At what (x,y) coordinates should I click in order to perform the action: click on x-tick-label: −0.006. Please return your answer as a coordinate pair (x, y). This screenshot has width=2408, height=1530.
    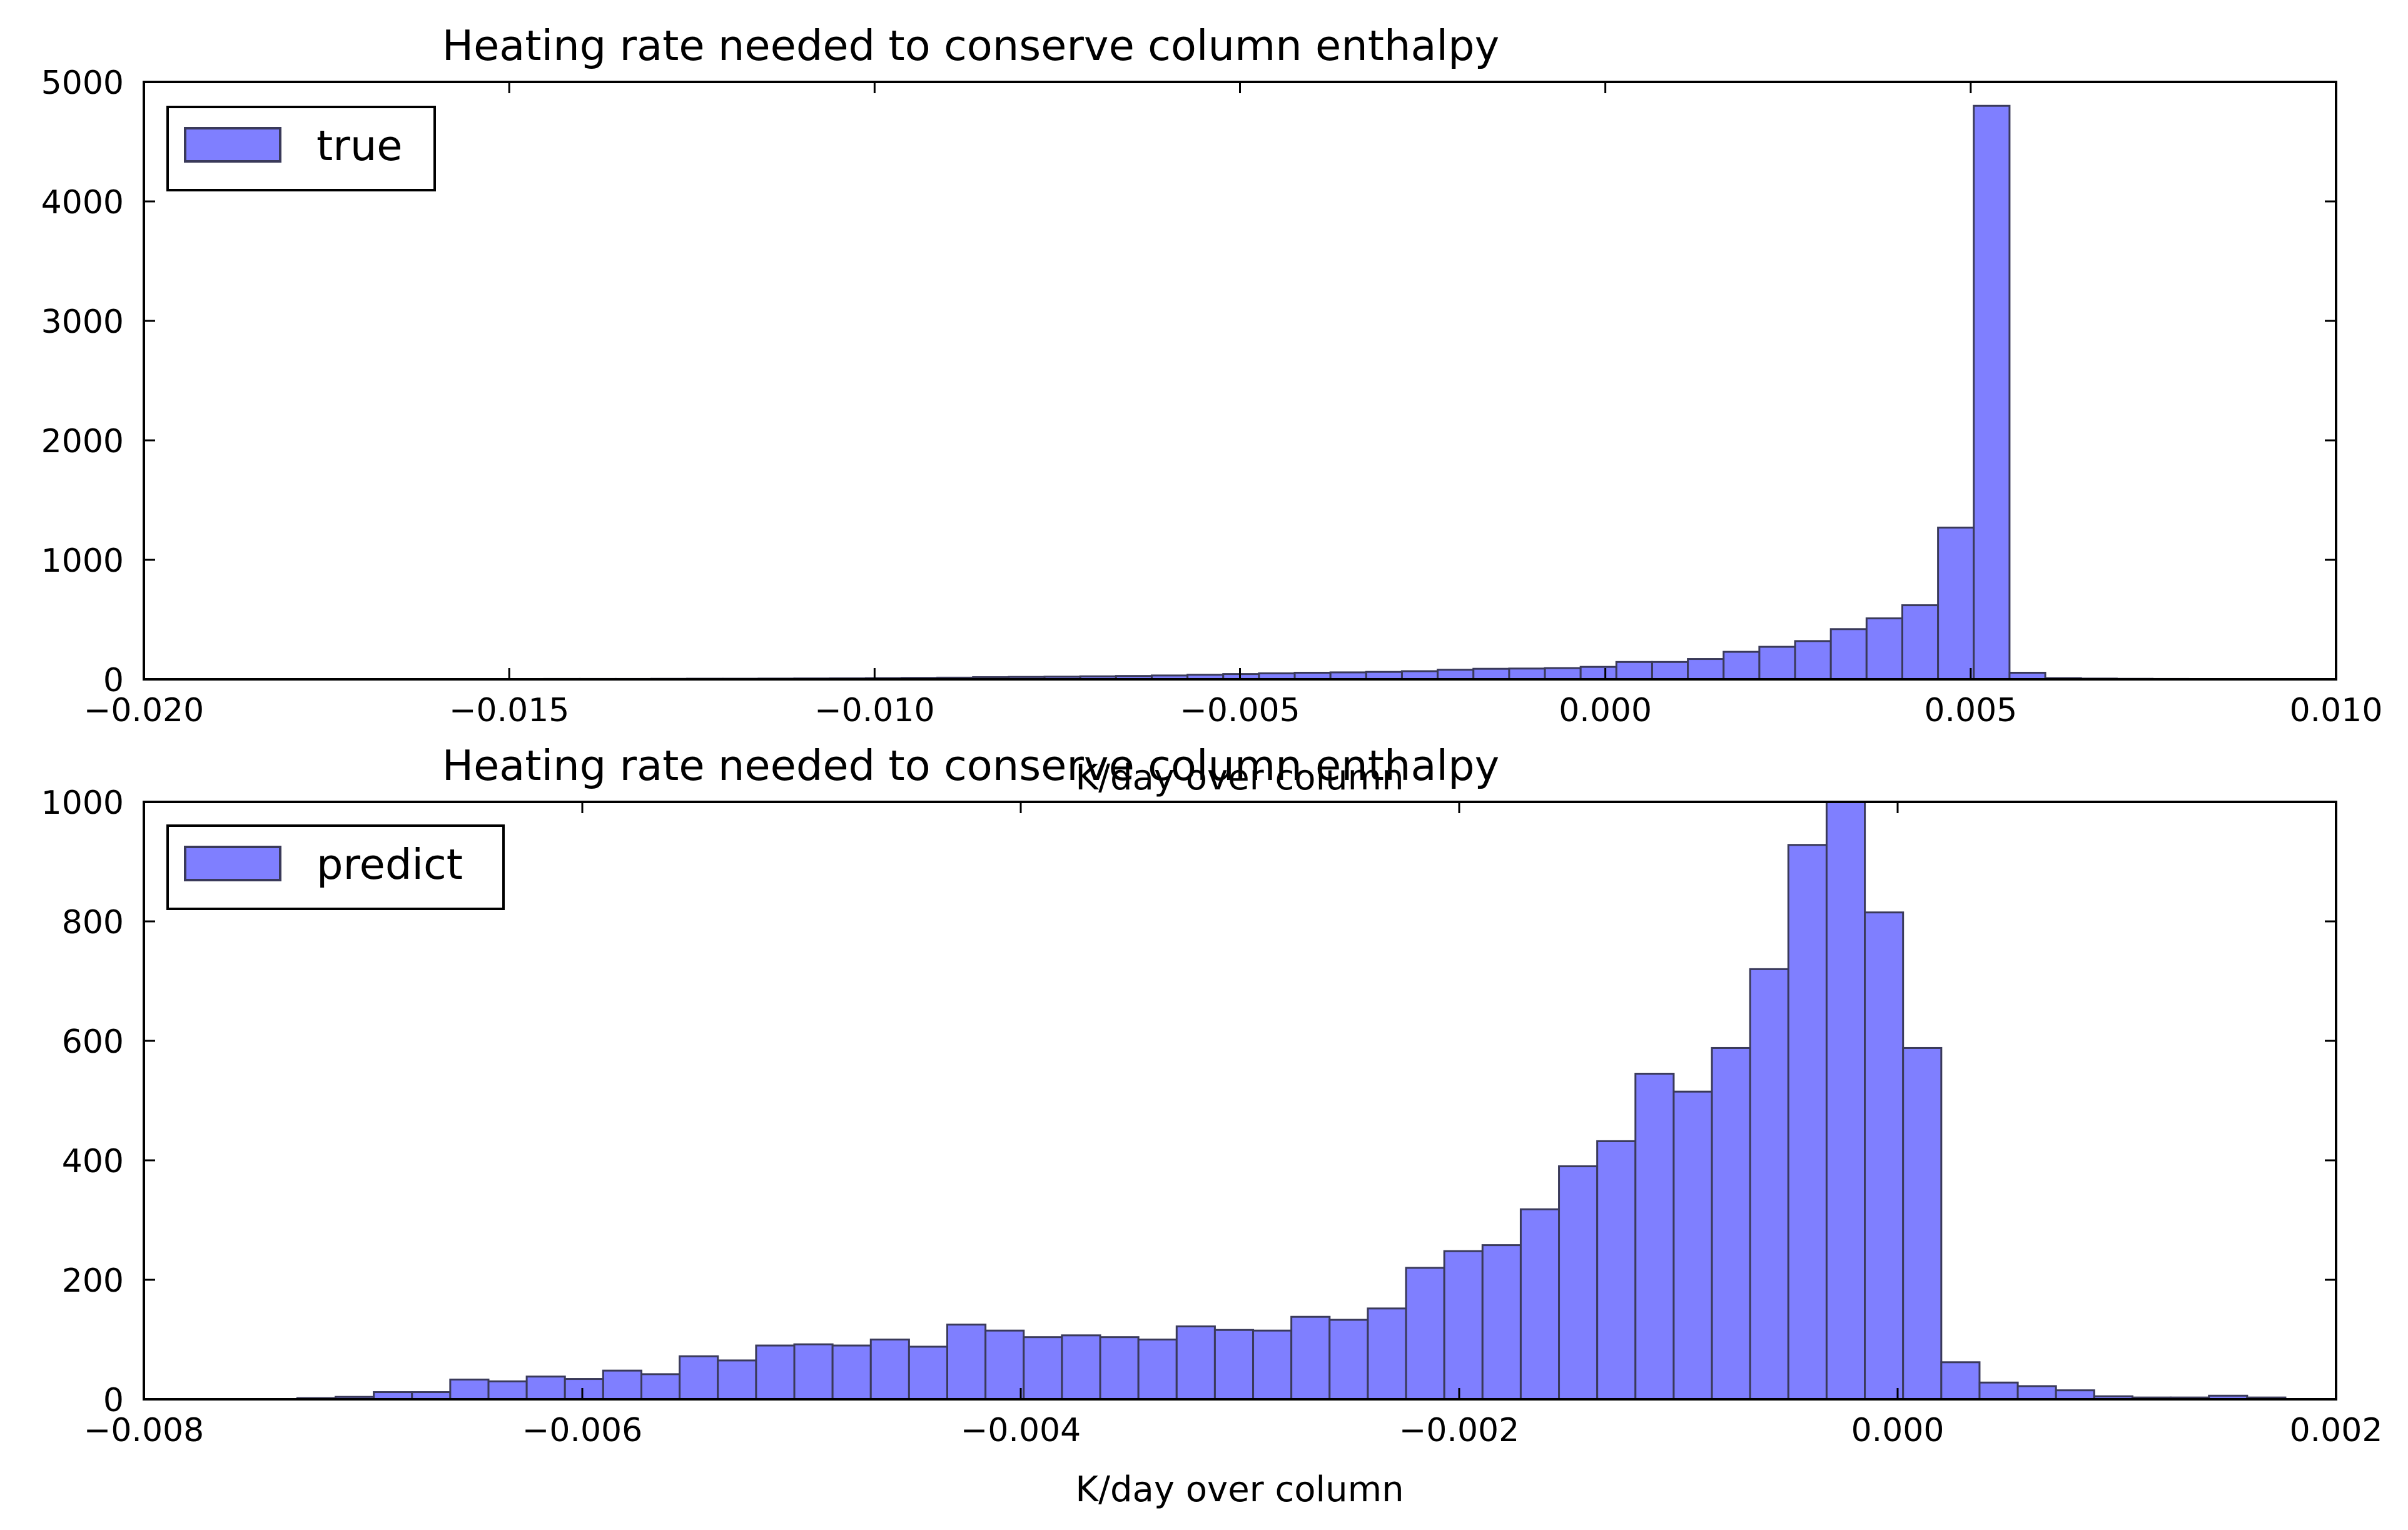
    Looking at the image, I should click on (582, 1430).